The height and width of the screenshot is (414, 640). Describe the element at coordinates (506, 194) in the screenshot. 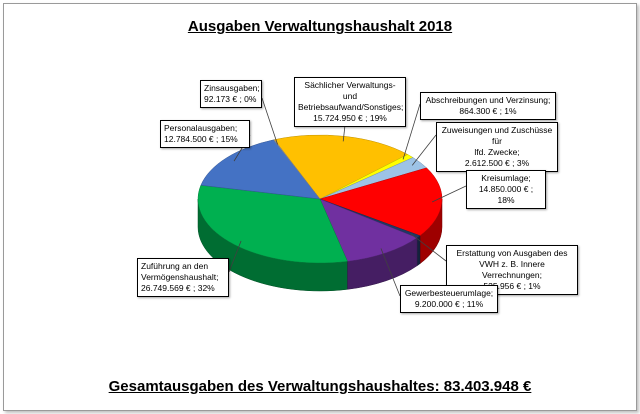

I see `label-line: 14.850.000 € ; 18%` at that location.